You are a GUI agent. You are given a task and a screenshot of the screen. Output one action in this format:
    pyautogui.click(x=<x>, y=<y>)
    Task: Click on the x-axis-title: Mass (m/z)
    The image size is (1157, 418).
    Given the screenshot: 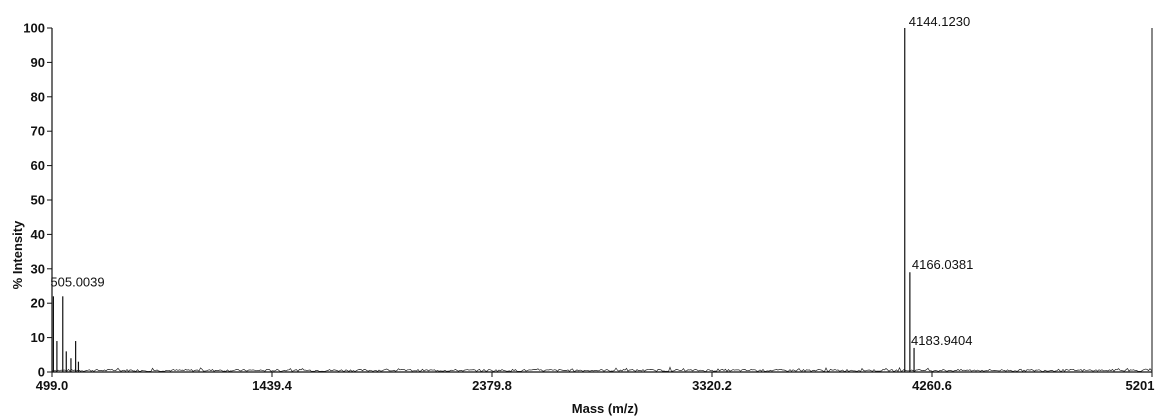 What is the action you would take?
    pyautogui.click(x=605, y=408)
    